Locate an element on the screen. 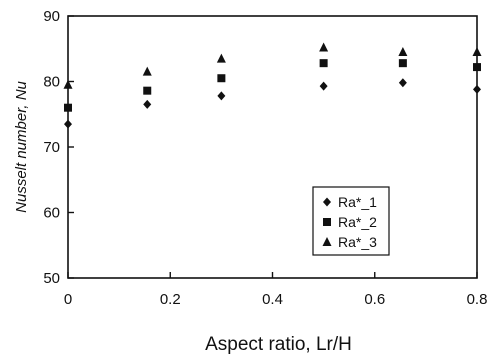  legend: Ra*_1 Ra*_2 Ra*_3 is located at coordinates (351, 221).